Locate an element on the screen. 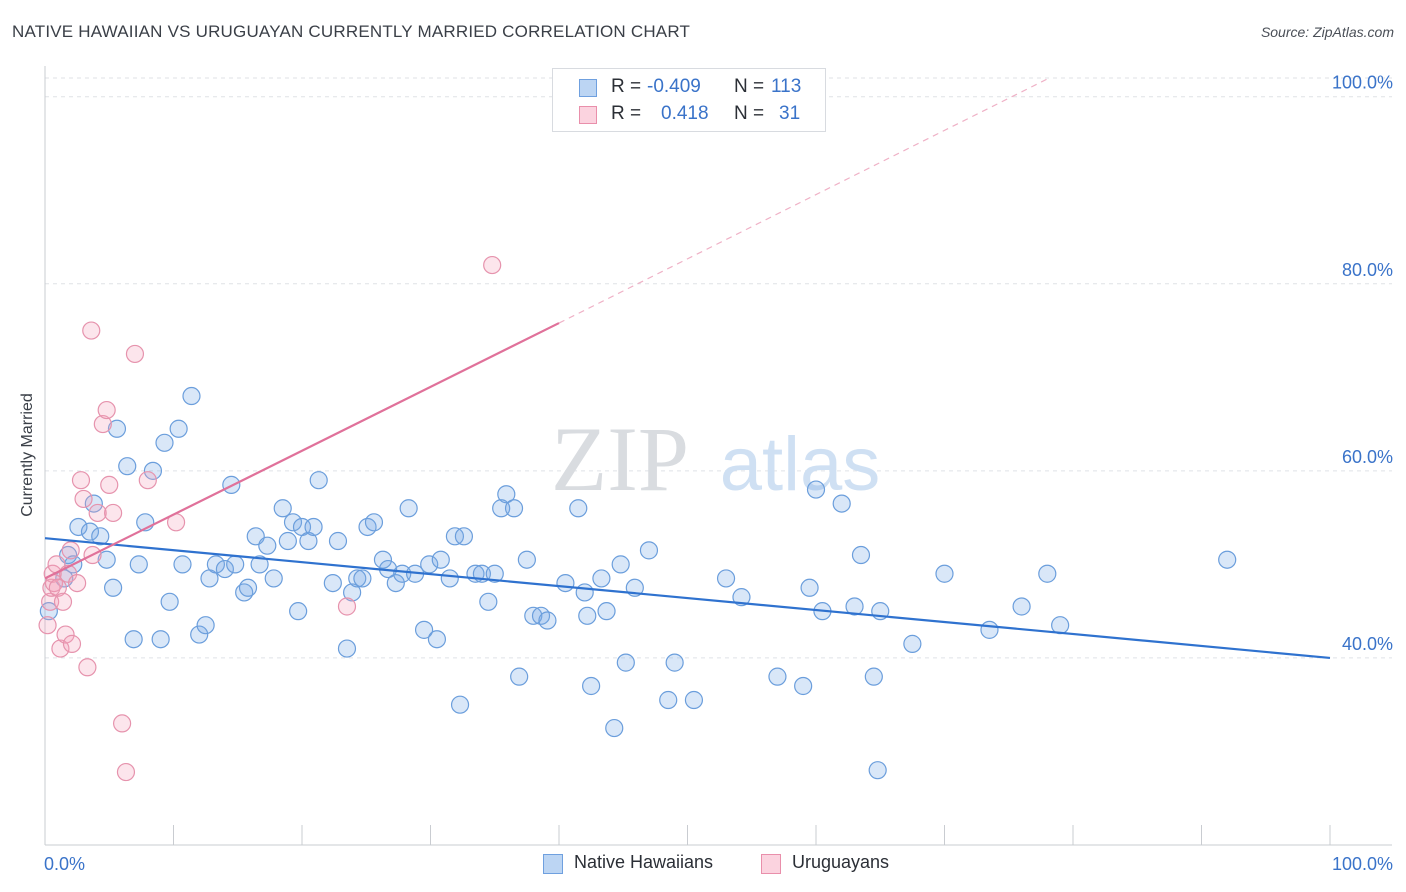 The width and height of the screenshot is (1406, 892). watermark: ZIP atlas is located at coordinates (715, 459).